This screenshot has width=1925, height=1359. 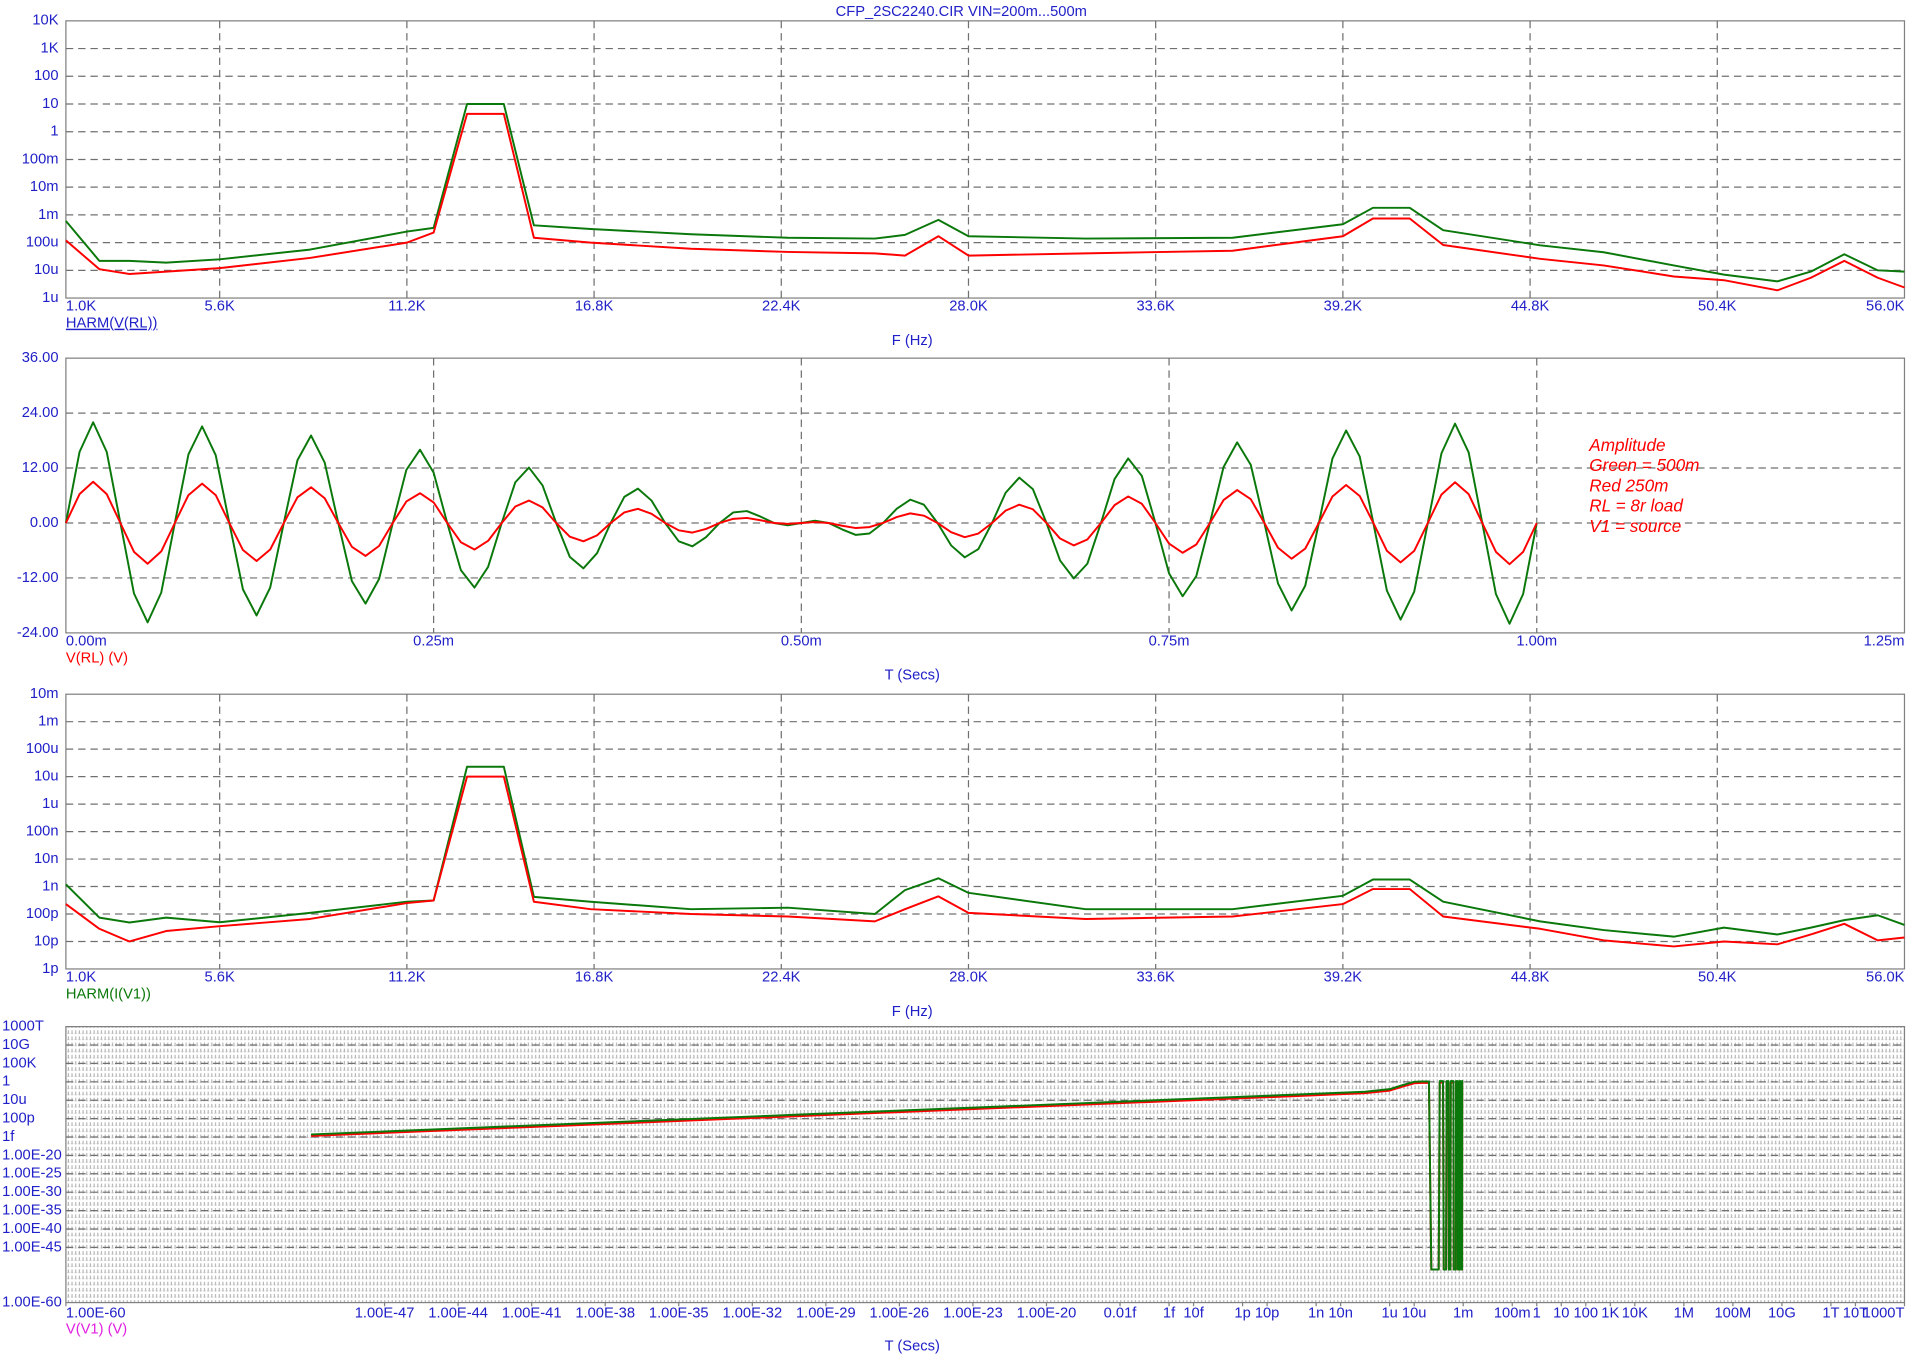 What do you see at coordinates (42, 831) in the screenshot?
I see `y-tick-label: 100n` at bounding box center [42, 831].